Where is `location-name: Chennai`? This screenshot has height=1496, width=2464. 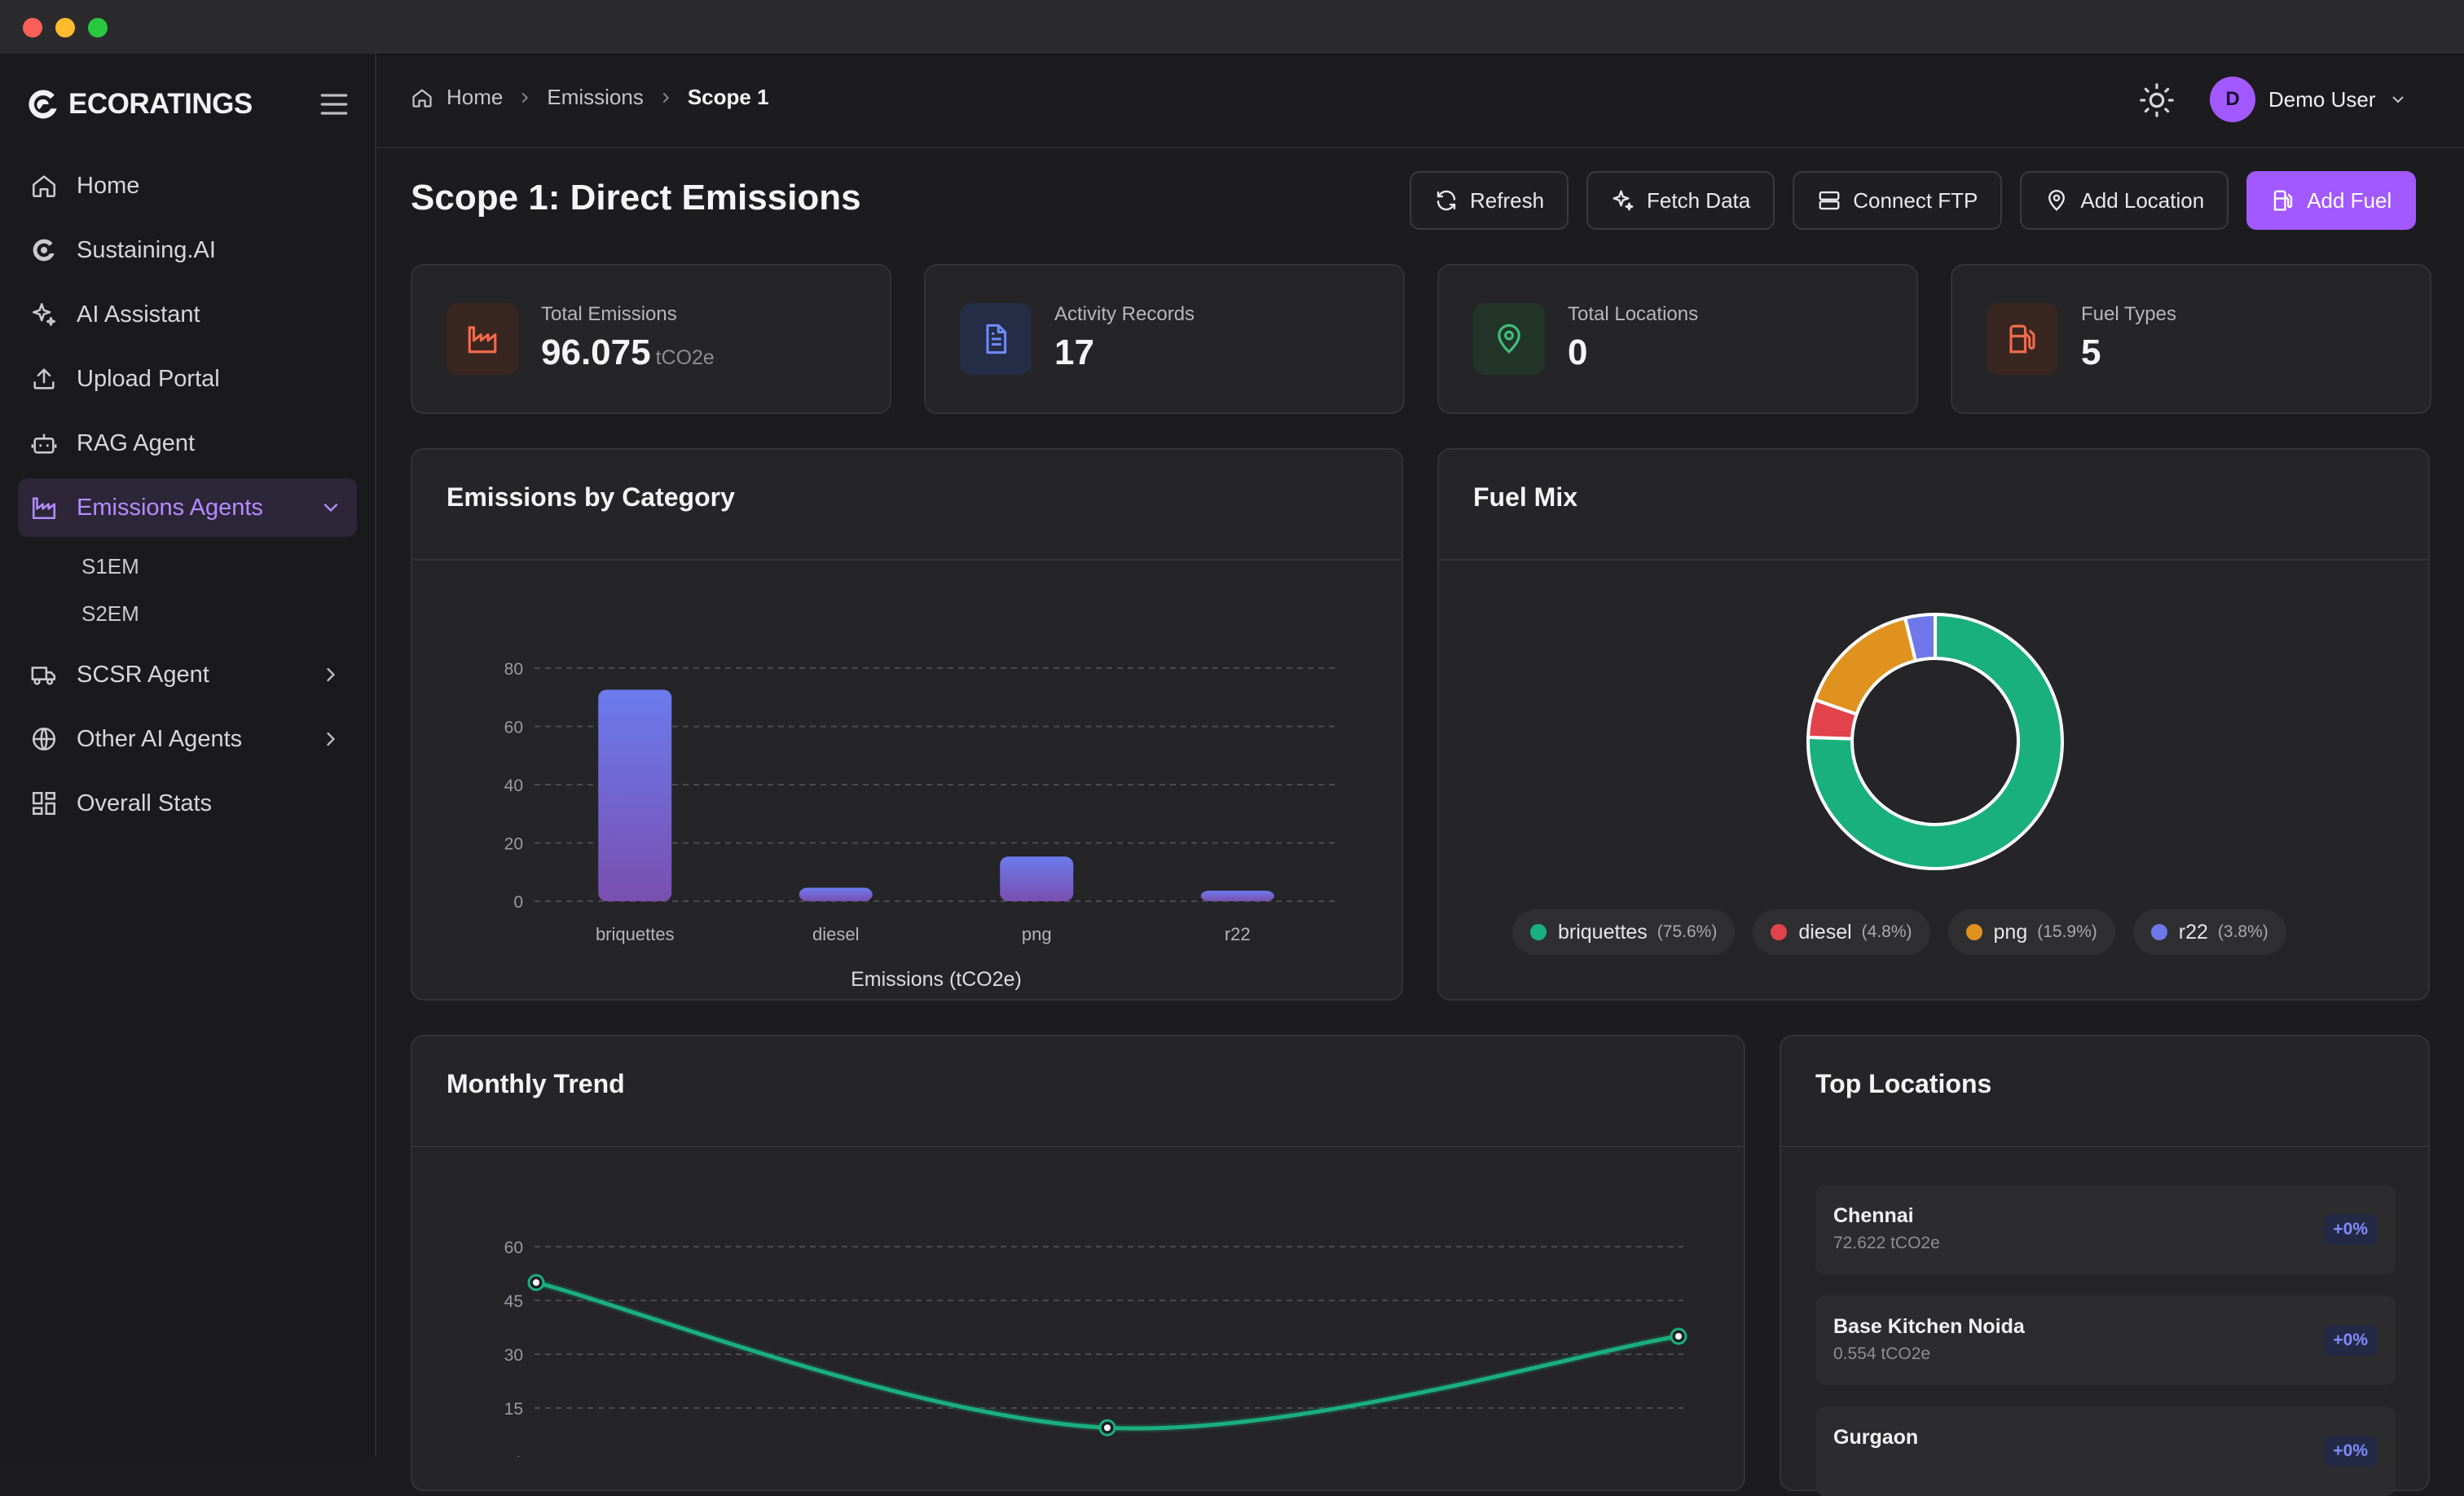 location-name: Chennai is located at coordinates (1873, 1215).